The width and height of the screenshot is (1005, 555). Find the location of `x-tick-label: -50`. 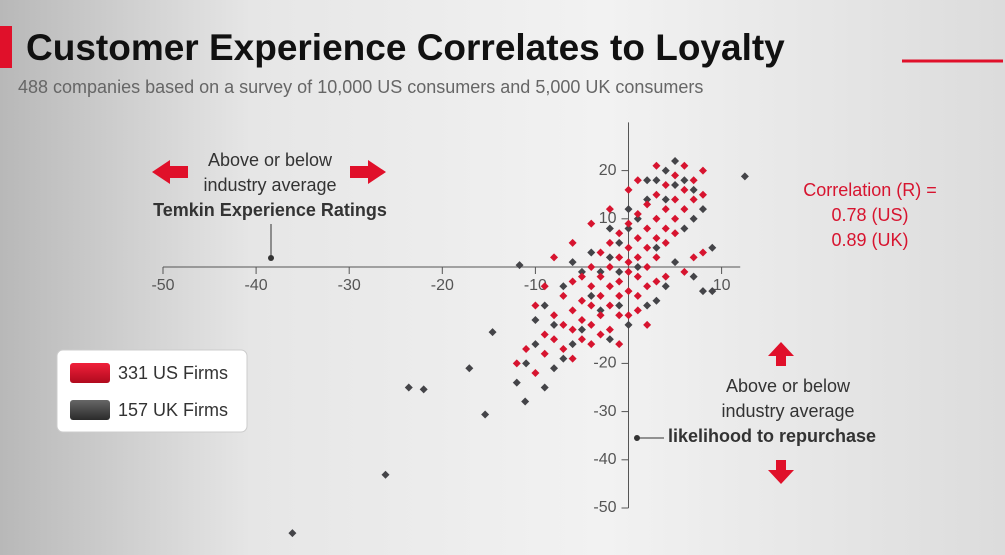

x-tick-label: -50 is located at coordinates (162, 285).